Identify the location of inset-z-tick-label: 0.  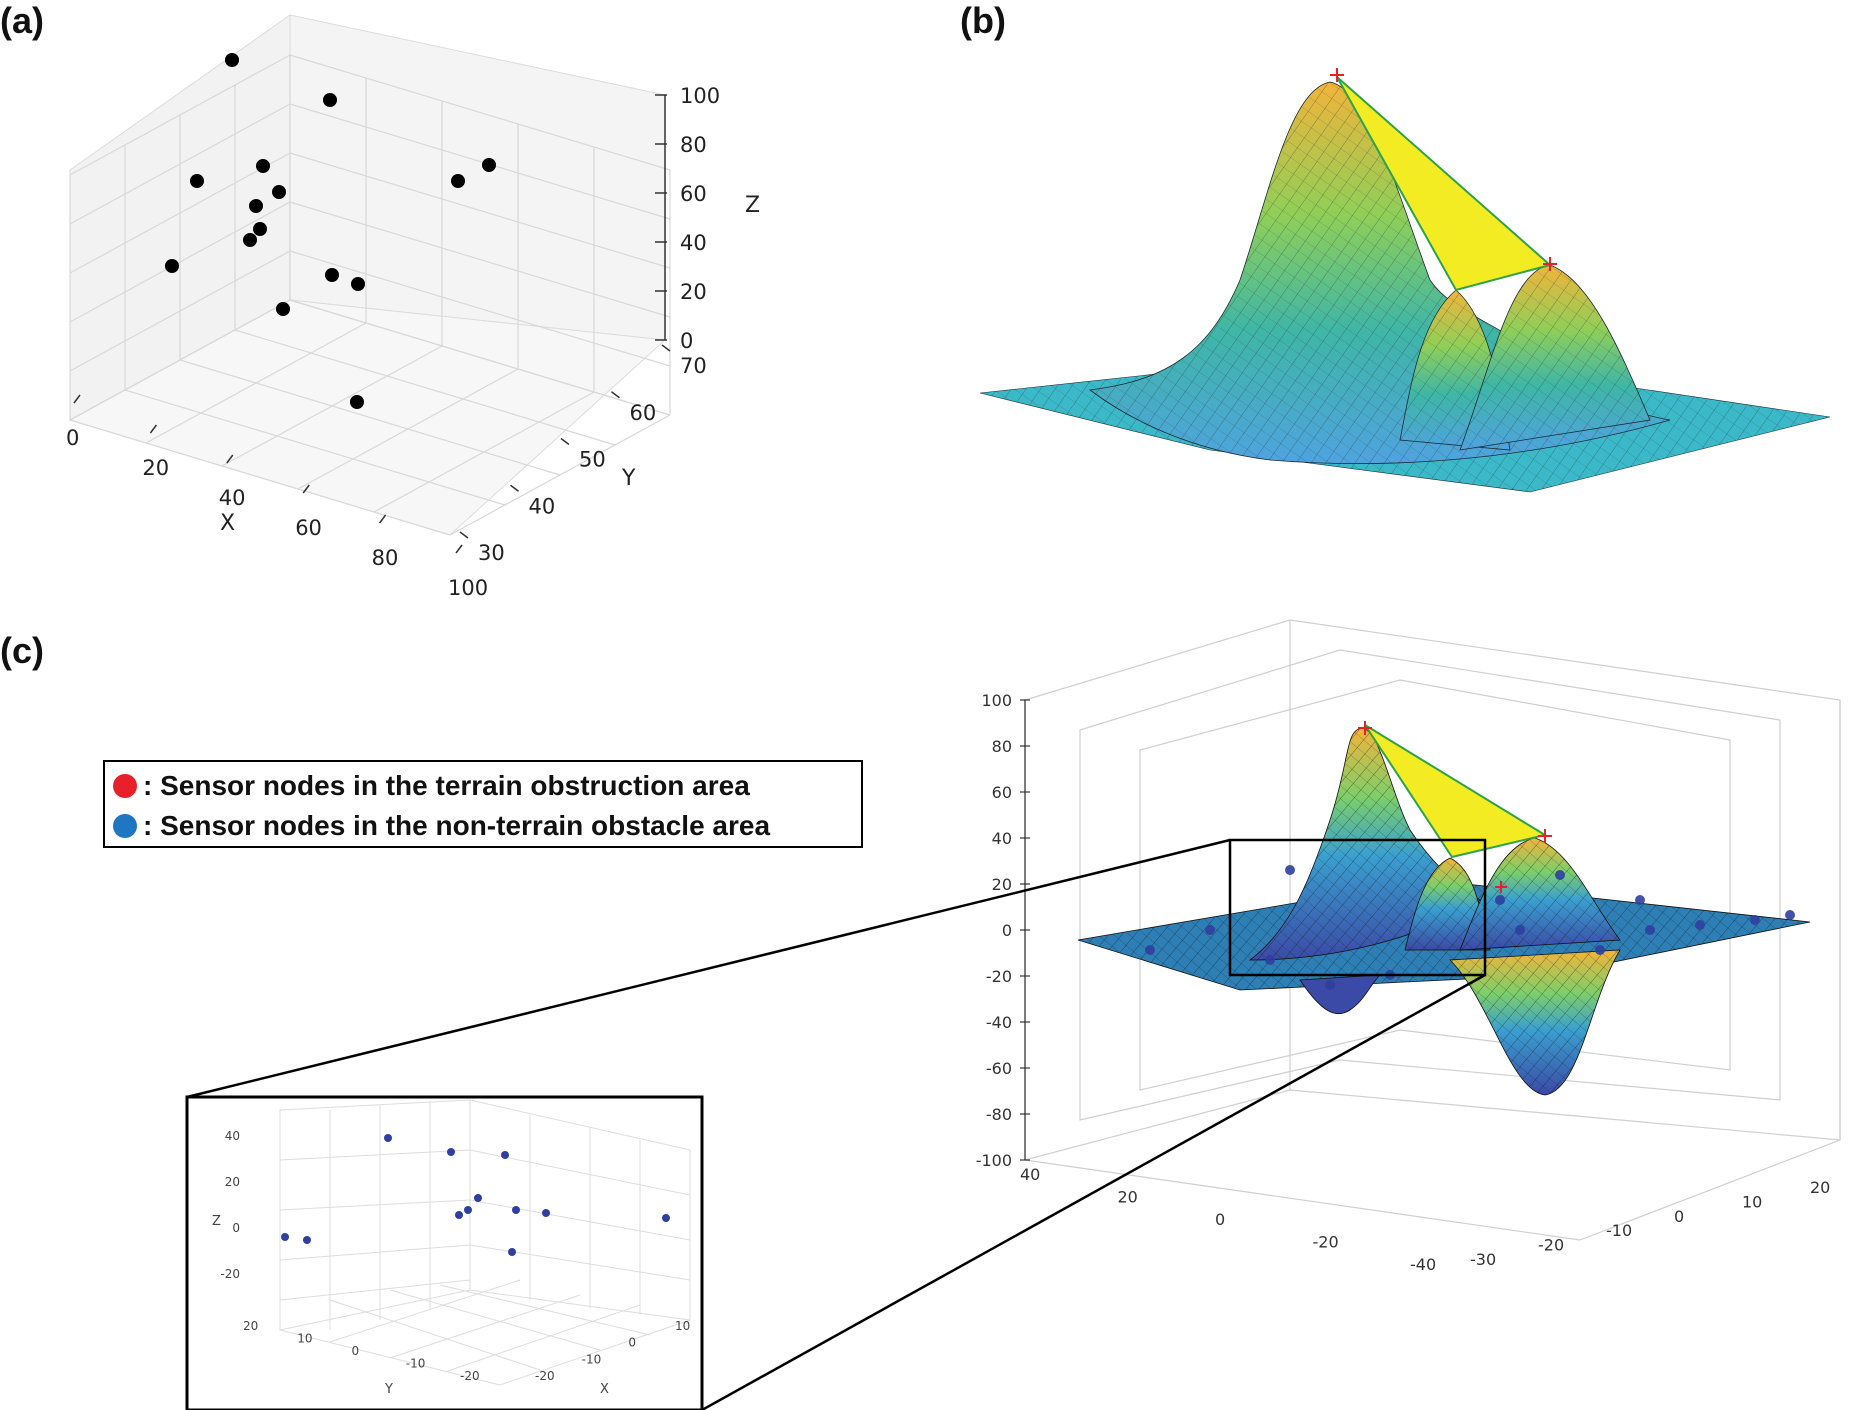
(236, 1228).